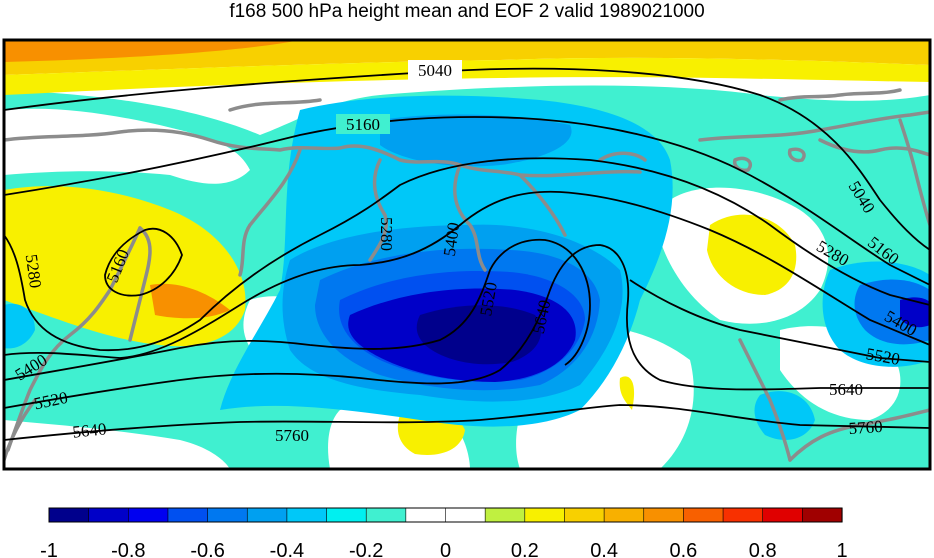 The width and height of the screenshot is (934, 558). Describe the element at coordinates (34, 271) in the screenshot. I see `contour-label-5280-west: 5280` at that location.